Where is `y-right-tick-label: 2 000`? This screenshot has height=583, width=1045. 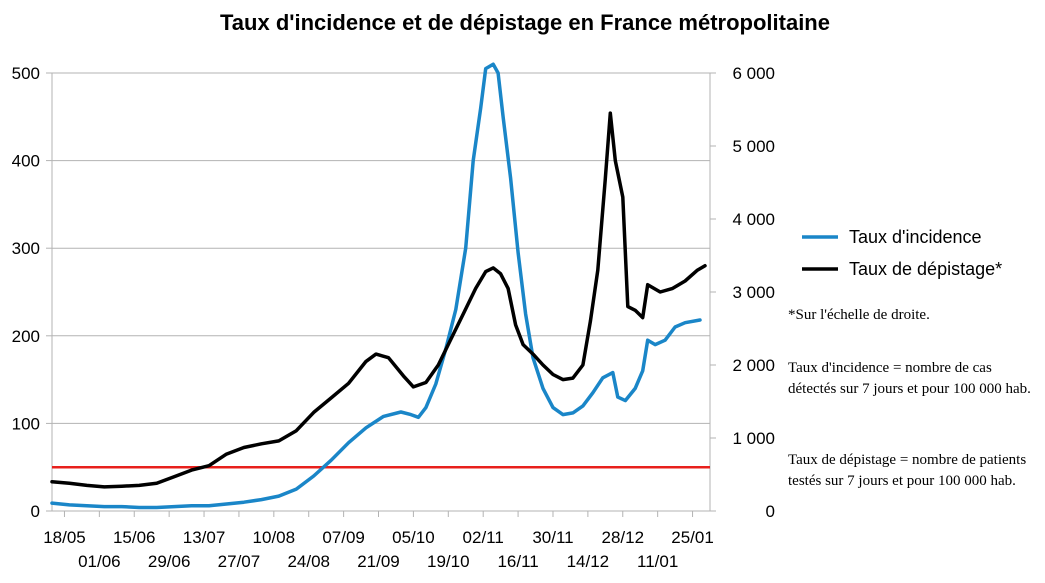
y-right-tick-label: 2 000 is located at coordinates (753, 365).